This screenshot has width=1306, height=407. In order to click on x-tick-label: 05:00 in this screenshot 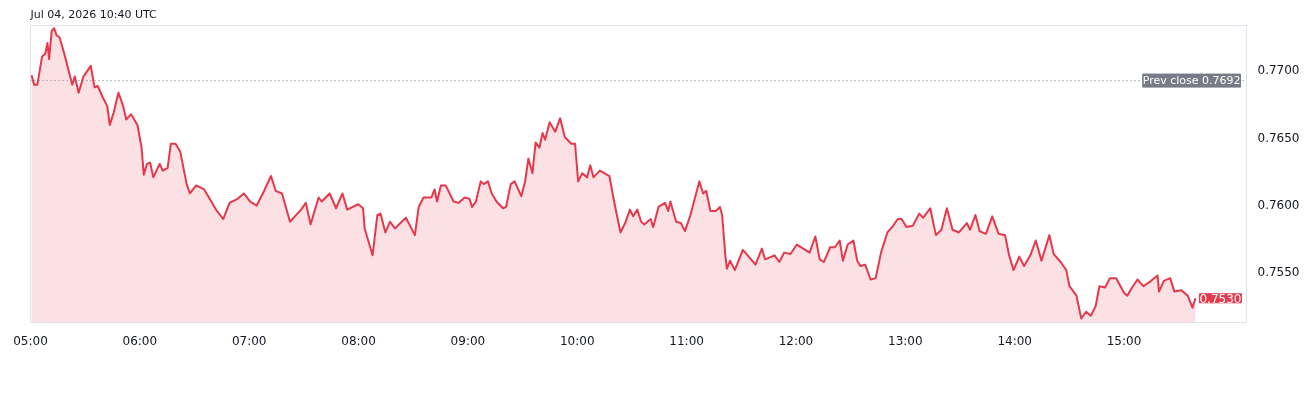, I will do `click(30, 340)`.